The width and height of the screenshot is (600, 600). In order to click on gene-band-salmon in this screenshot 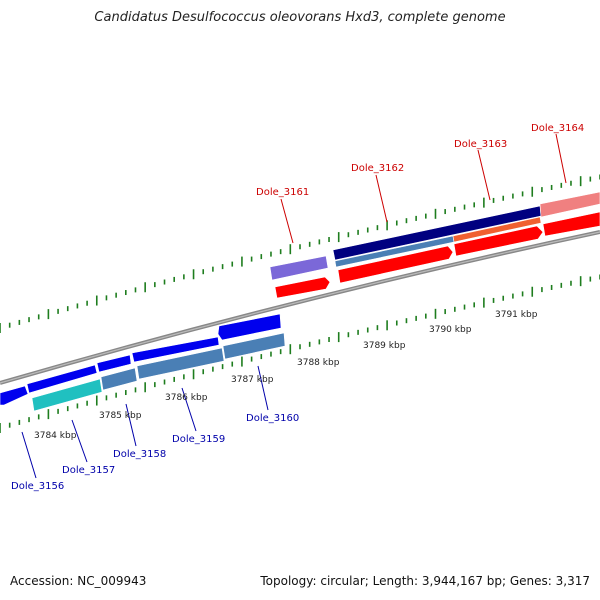, I will do `click(497, 229)`.